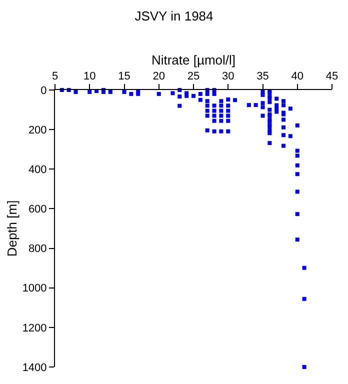  What do you see at coordinates (34, 368) in the screenshot?
I see `y-tick-label: 1400` at bounding box center [34, 368].